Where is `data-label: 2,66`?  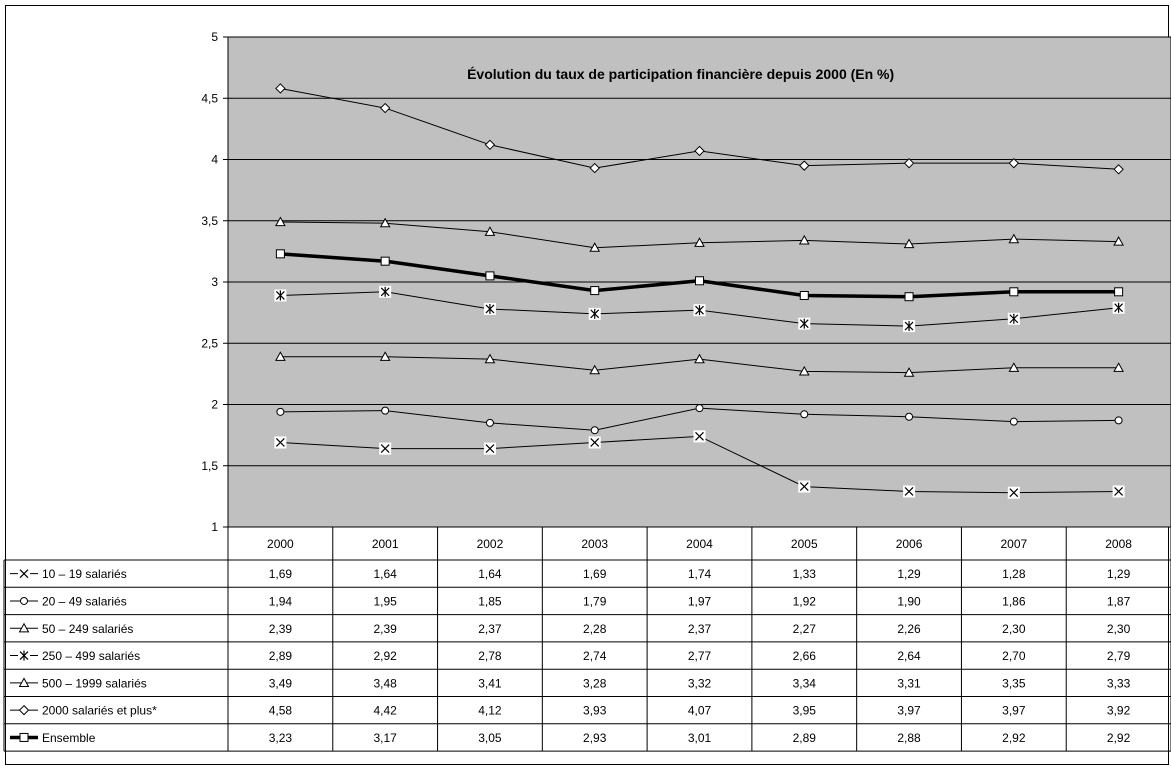 data-label: 2,66 is located at coordinates (805, 656).